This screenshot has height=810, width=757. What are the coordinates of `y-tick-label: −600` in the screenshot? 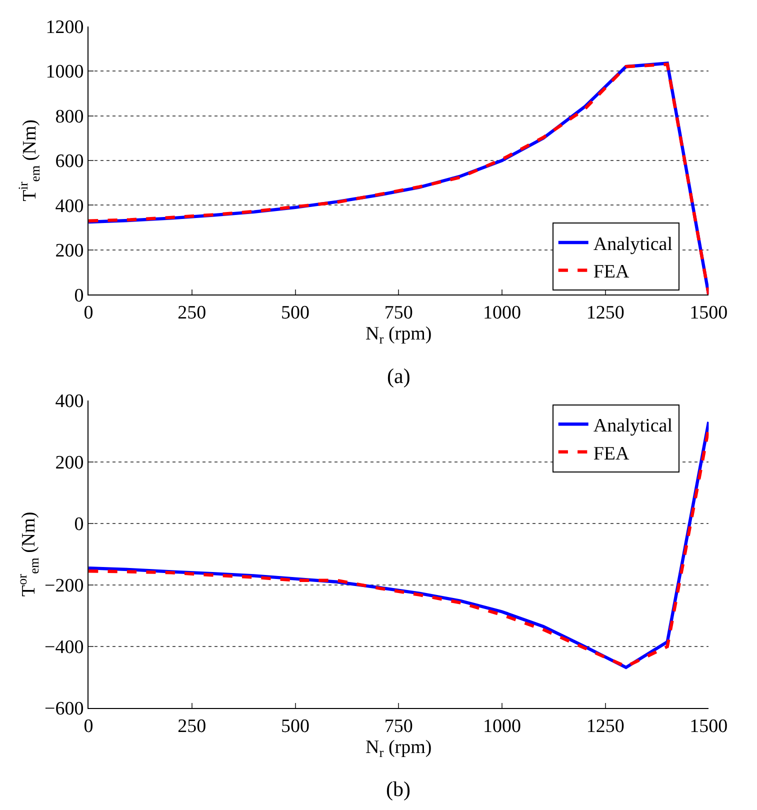 It's located at (64, 709).